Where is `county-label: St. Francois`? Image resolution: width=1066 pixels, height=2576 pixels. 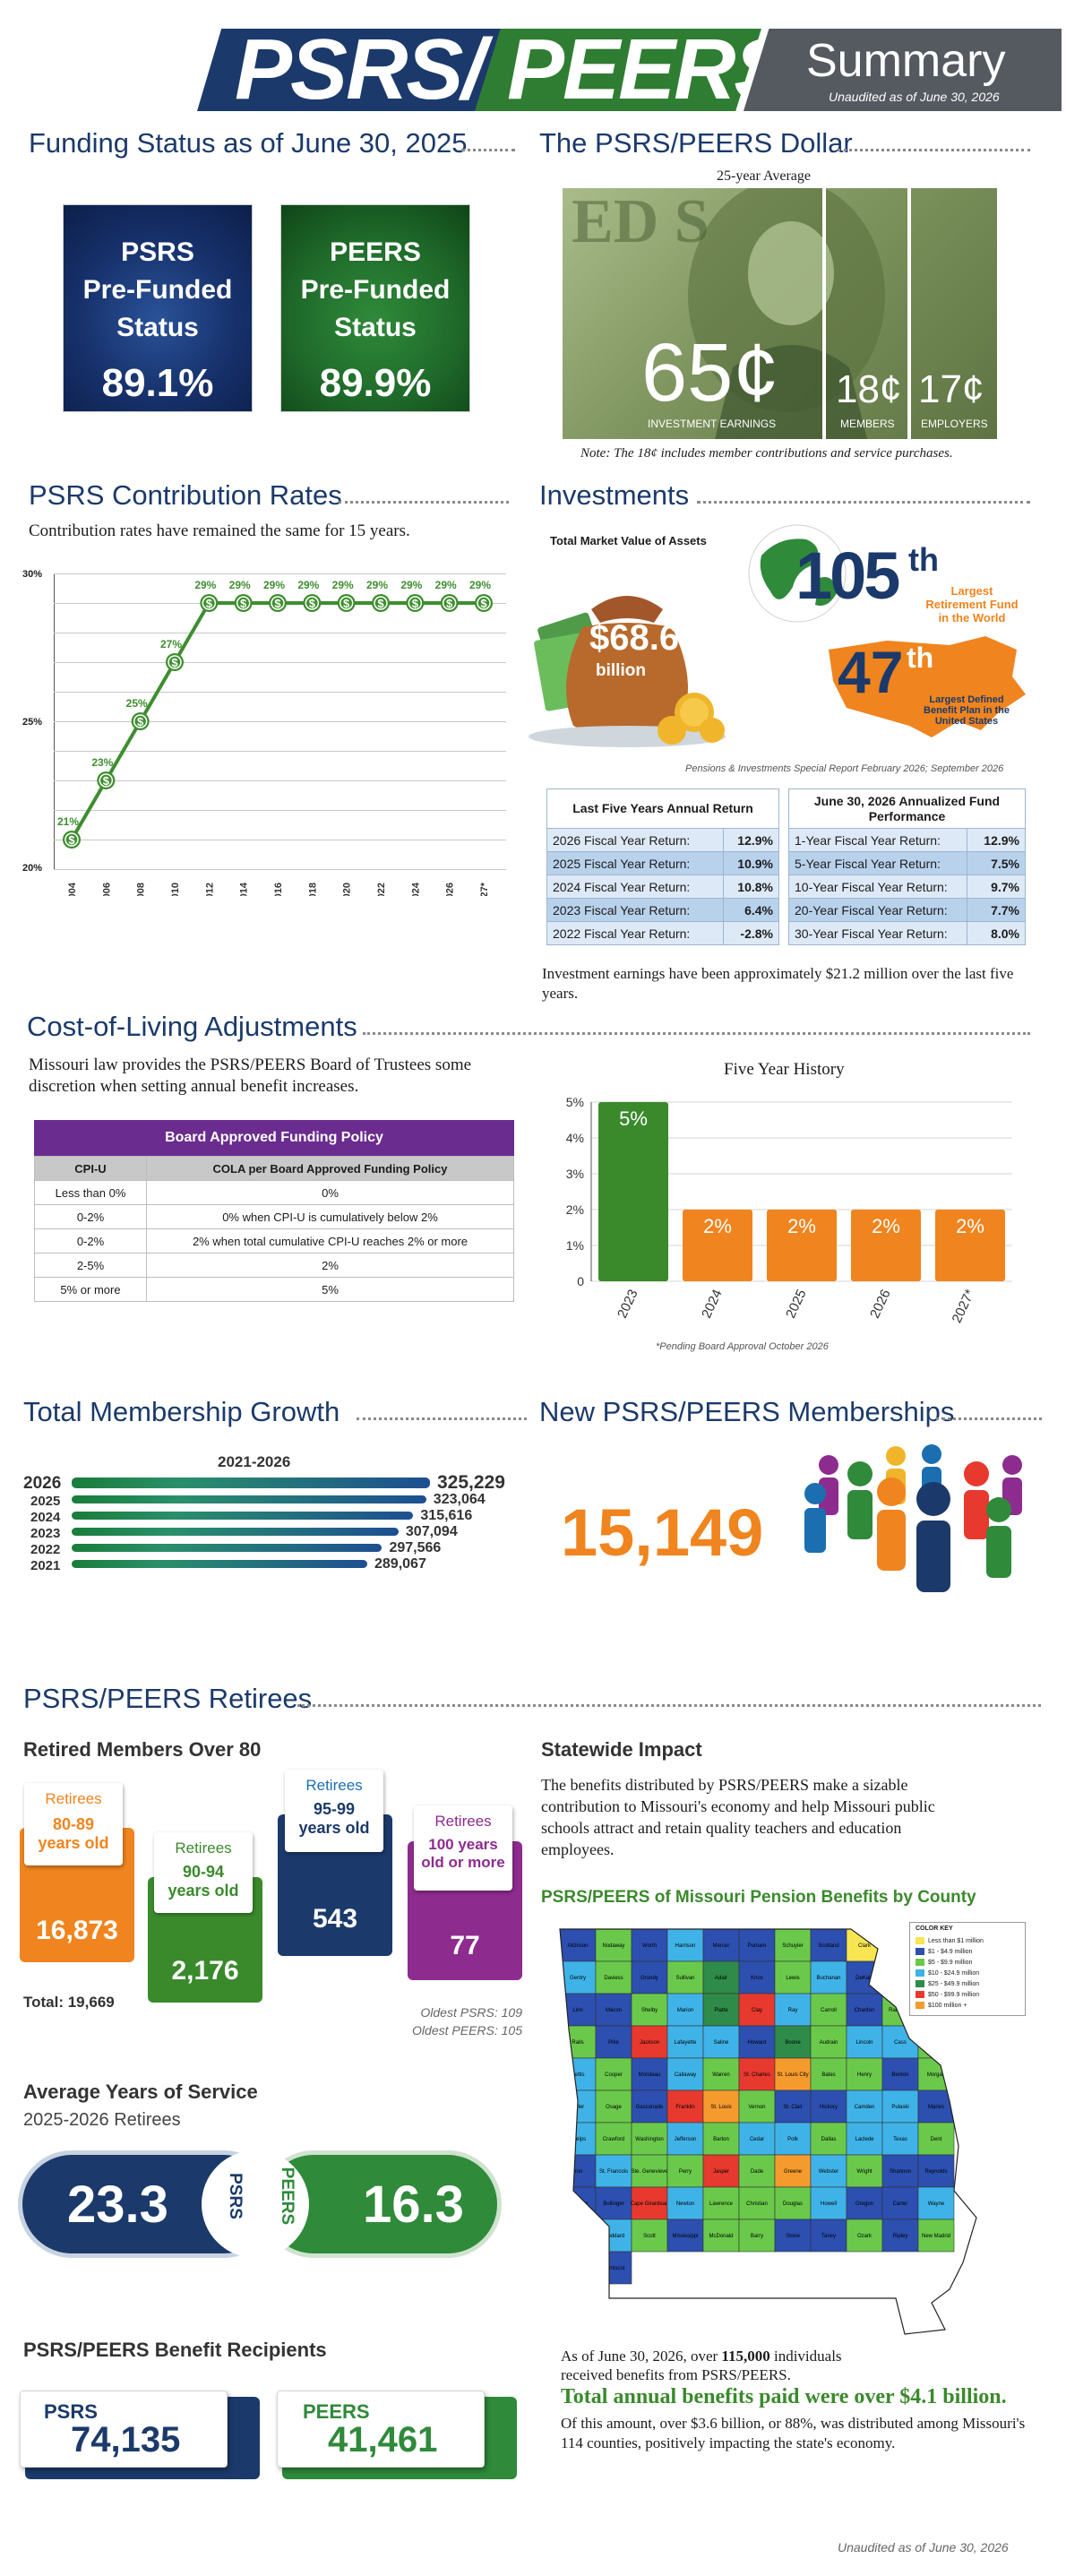 county-label: St. Francois is located at coordinates (613, 2172).